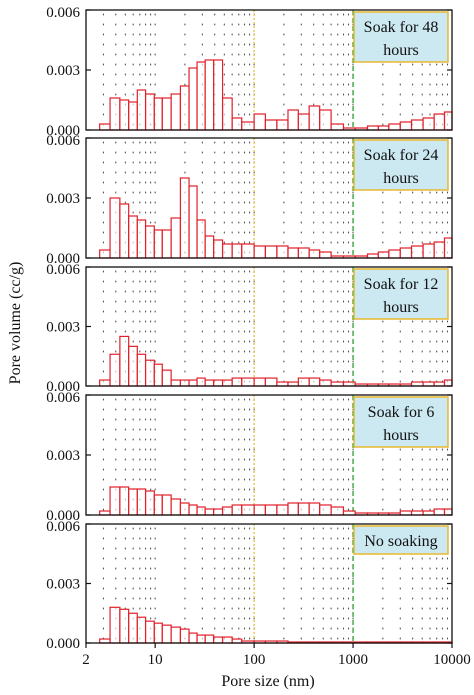 This screenshot has height=695, width=474. I want to click on legend-label: No soaking, so click(400, 541).